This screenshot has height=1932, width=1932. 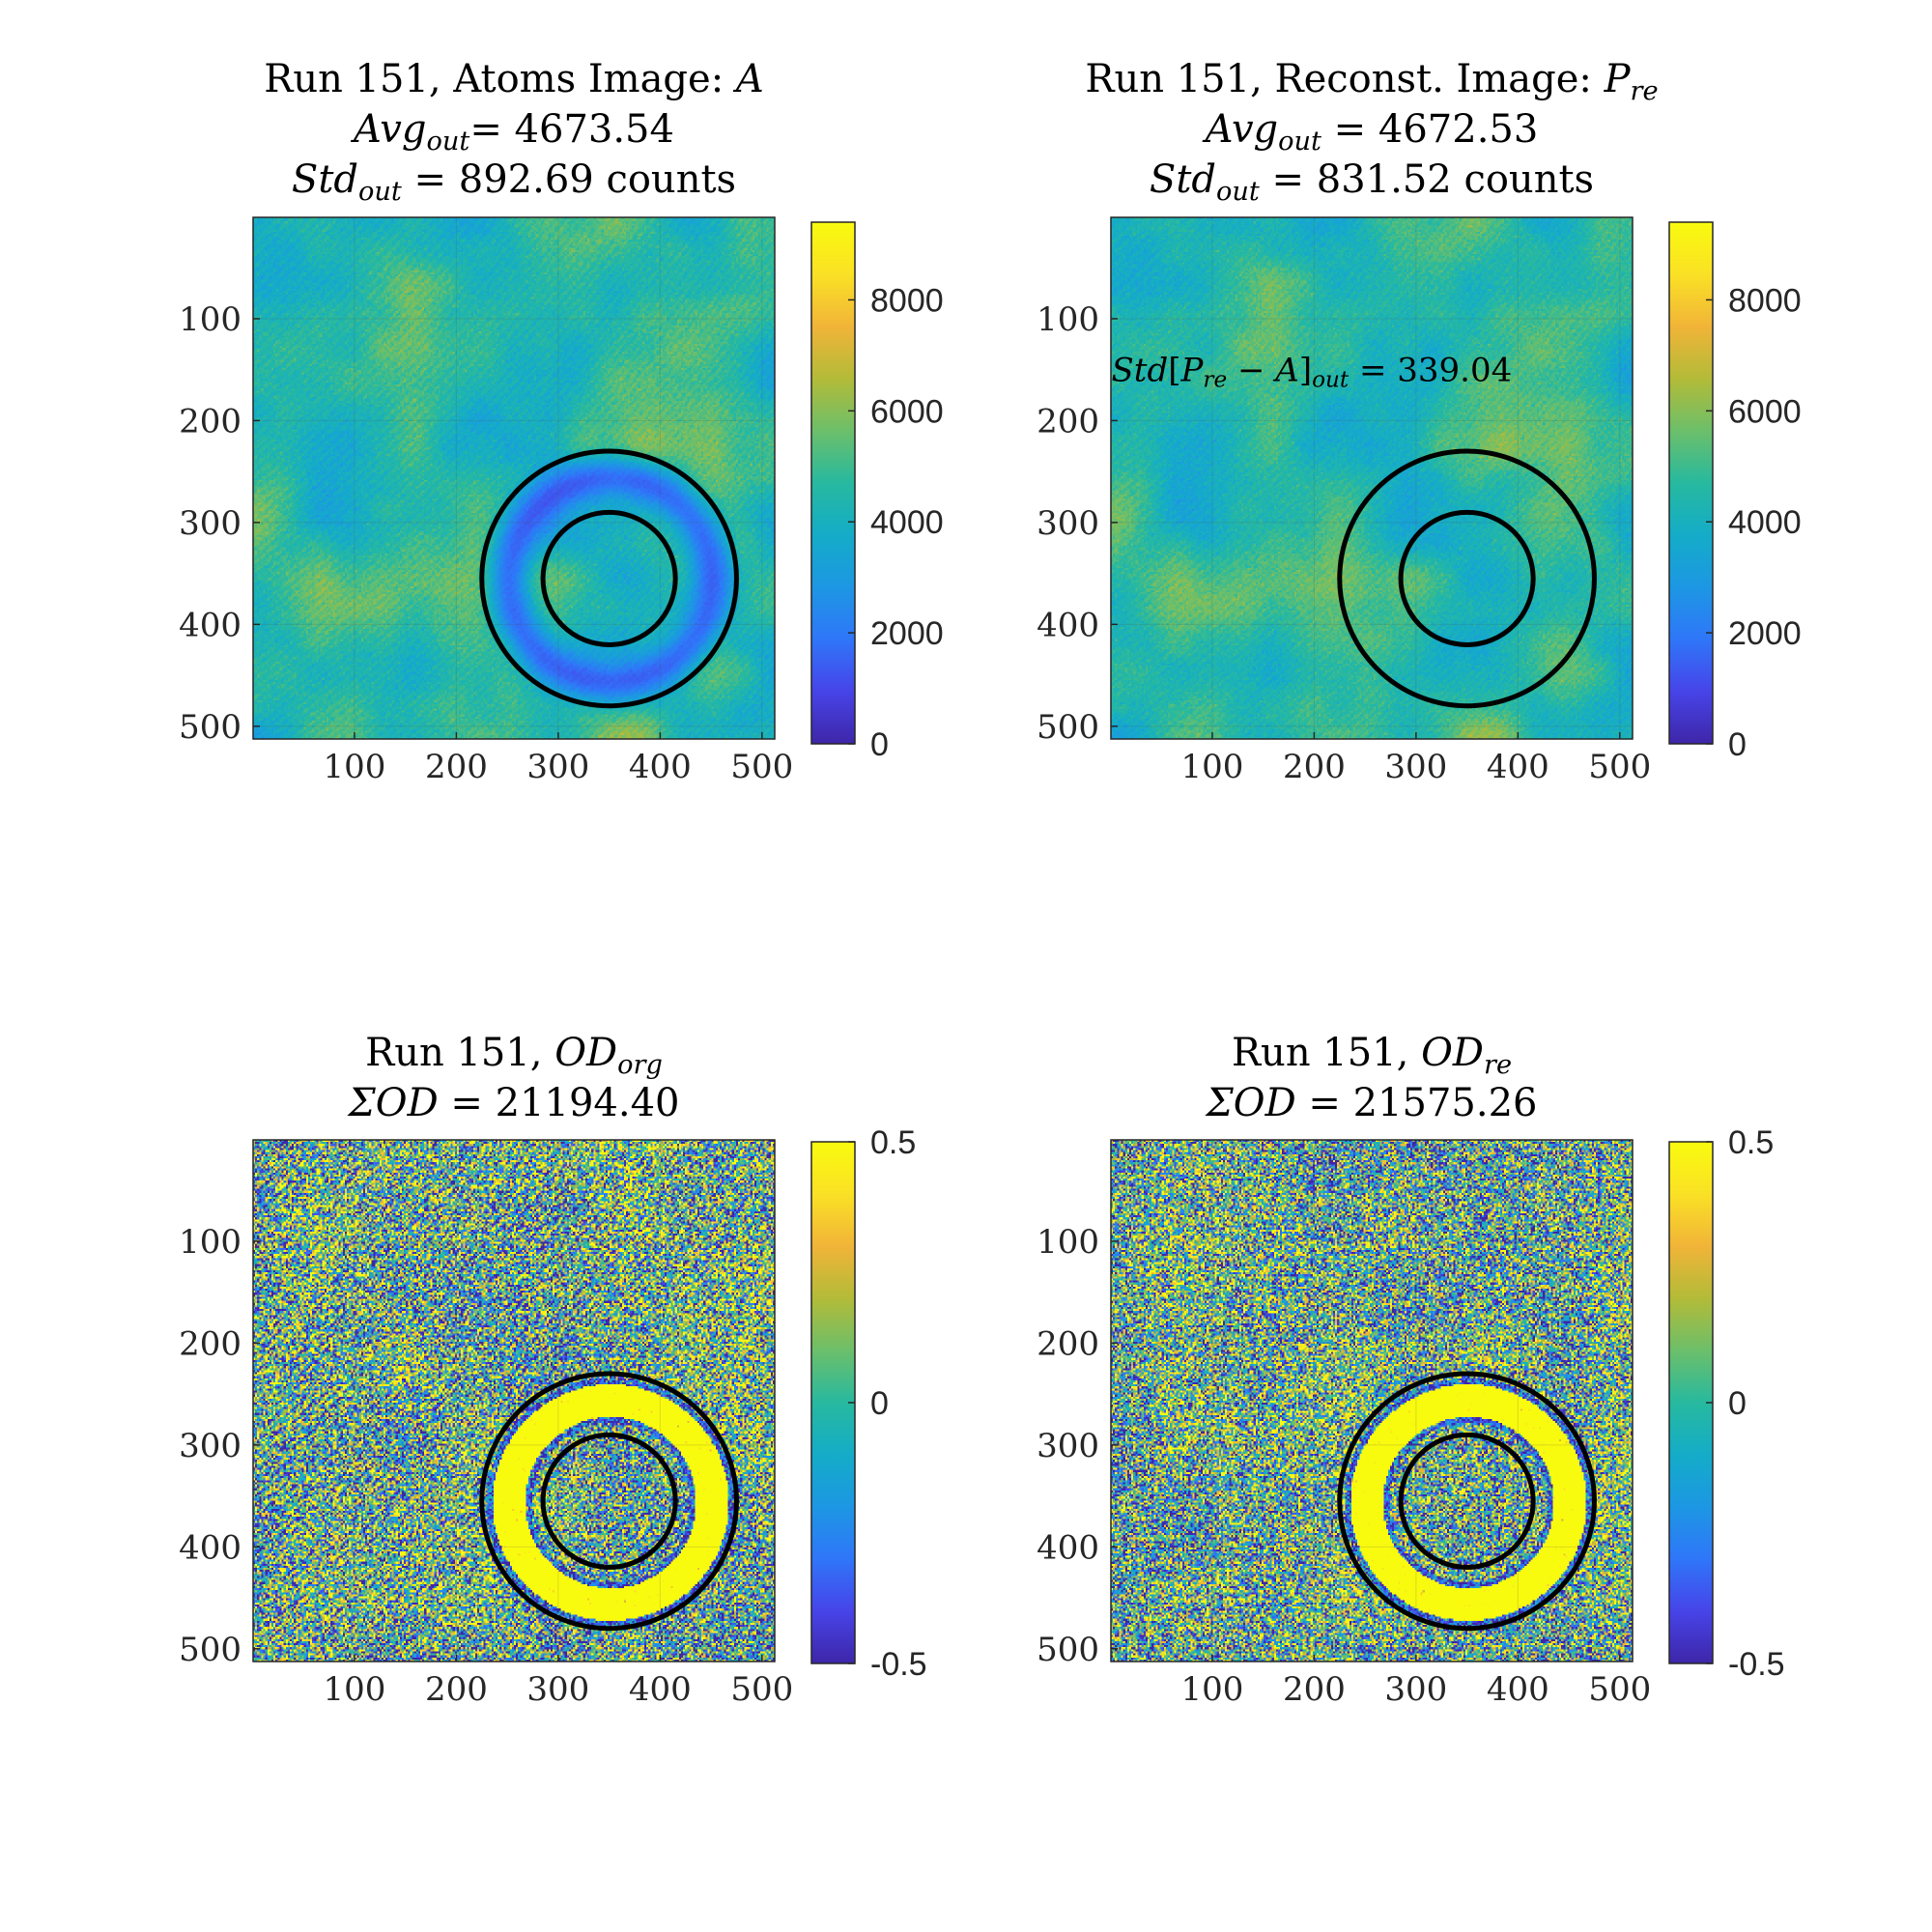 I want to click on annotation-part: = 339.04, so click(x=1430, y=371).